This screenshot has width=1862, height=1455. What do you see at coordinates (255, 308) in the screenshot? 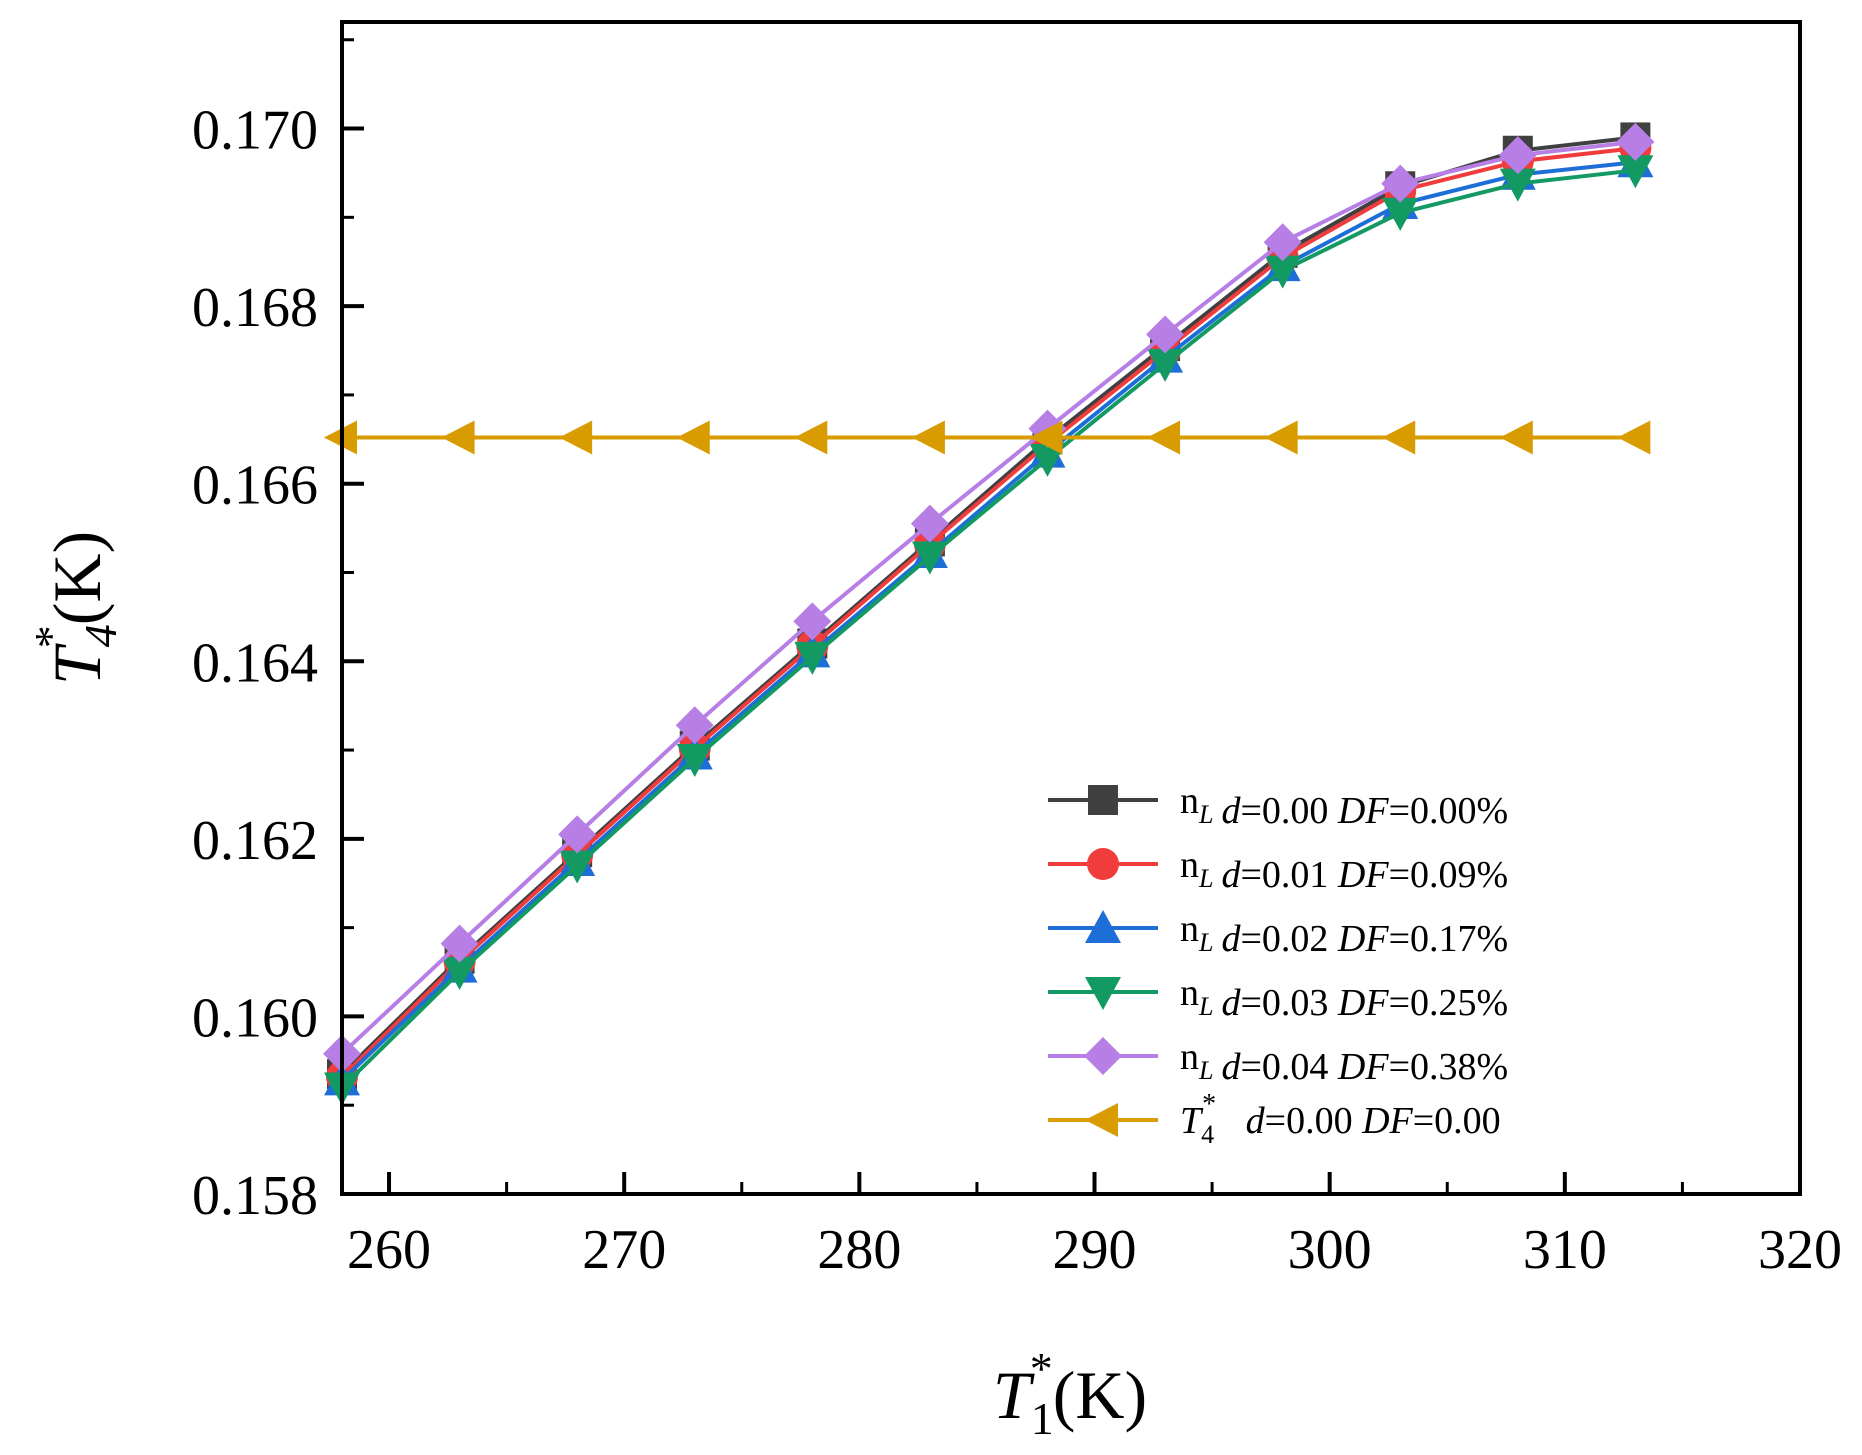
I see `y-tick-label: 0.168` at bounding box center [255, 308].